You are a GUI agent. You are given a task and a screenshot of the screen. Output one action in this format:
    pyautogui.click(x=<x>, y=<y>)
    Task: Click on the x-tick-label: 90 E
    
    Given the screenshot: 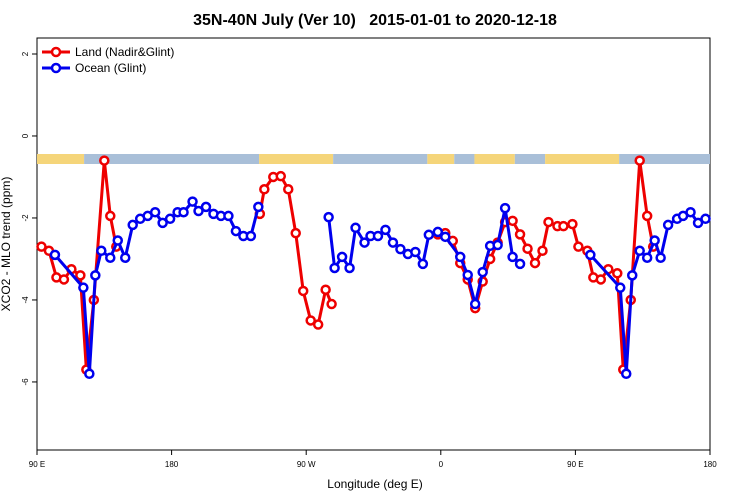 What is the action you would take?
    pyautogui.click(x=37, y=464)
    